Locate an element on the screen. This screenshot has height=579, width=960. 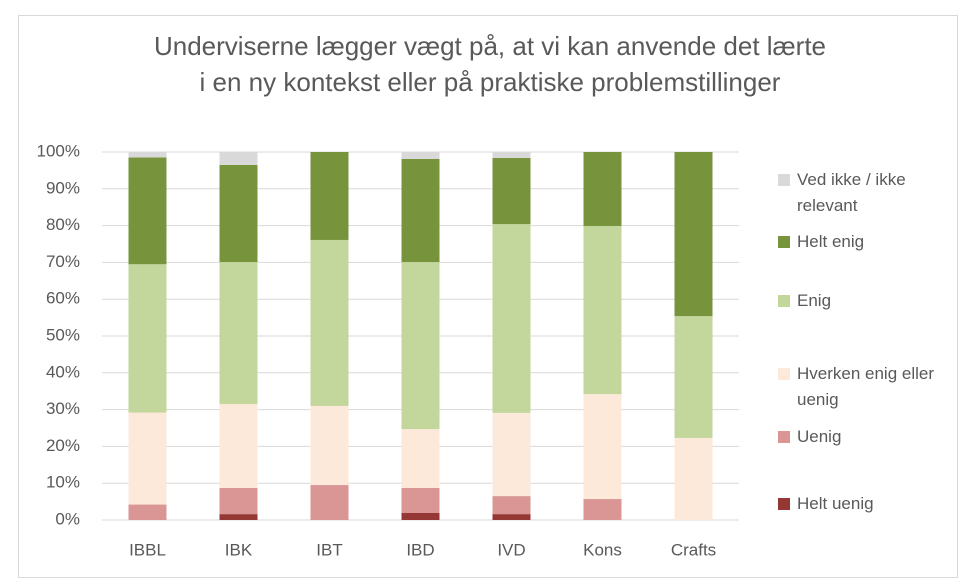
y-tick-label: 40% is located at coordinates (63, 371).